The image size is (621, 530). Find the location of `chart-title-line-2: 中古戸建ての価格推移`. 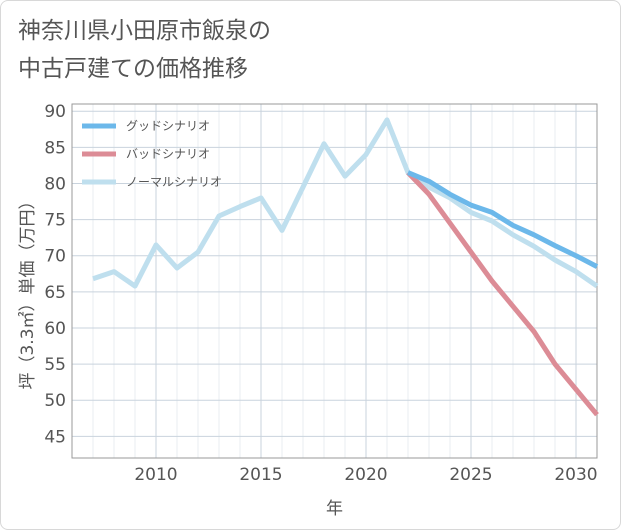

chart-title-line-2: 中古戸建ての価格推移 is located at coordinates (133, 69).